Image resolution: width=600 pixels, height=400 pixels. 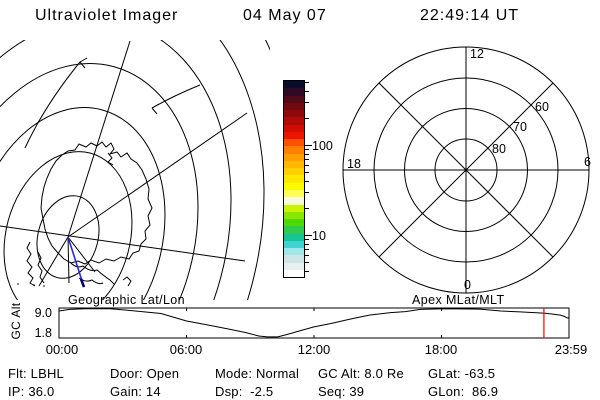 I want to click on geo-plot-title: Geographic Lat/Lon, so click(x=127, y=300).